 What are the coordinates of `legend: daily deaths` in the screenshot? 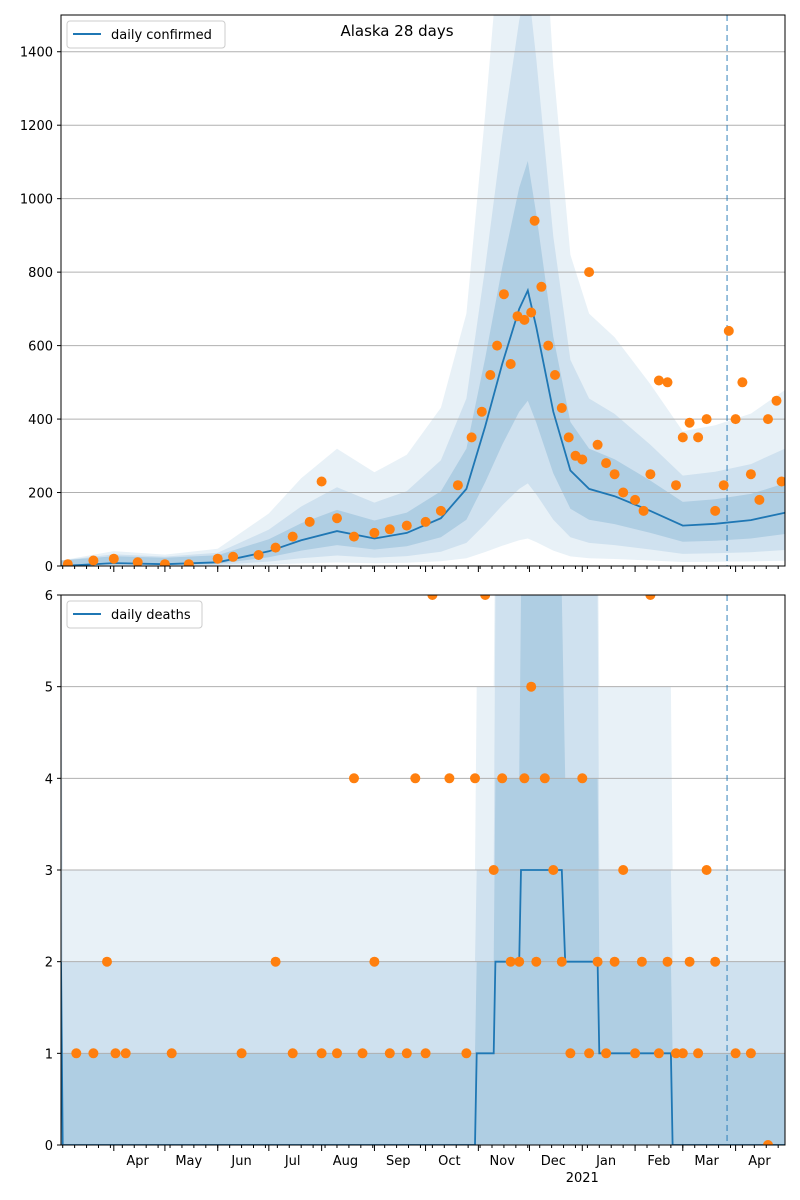 It's located at (134, 614).